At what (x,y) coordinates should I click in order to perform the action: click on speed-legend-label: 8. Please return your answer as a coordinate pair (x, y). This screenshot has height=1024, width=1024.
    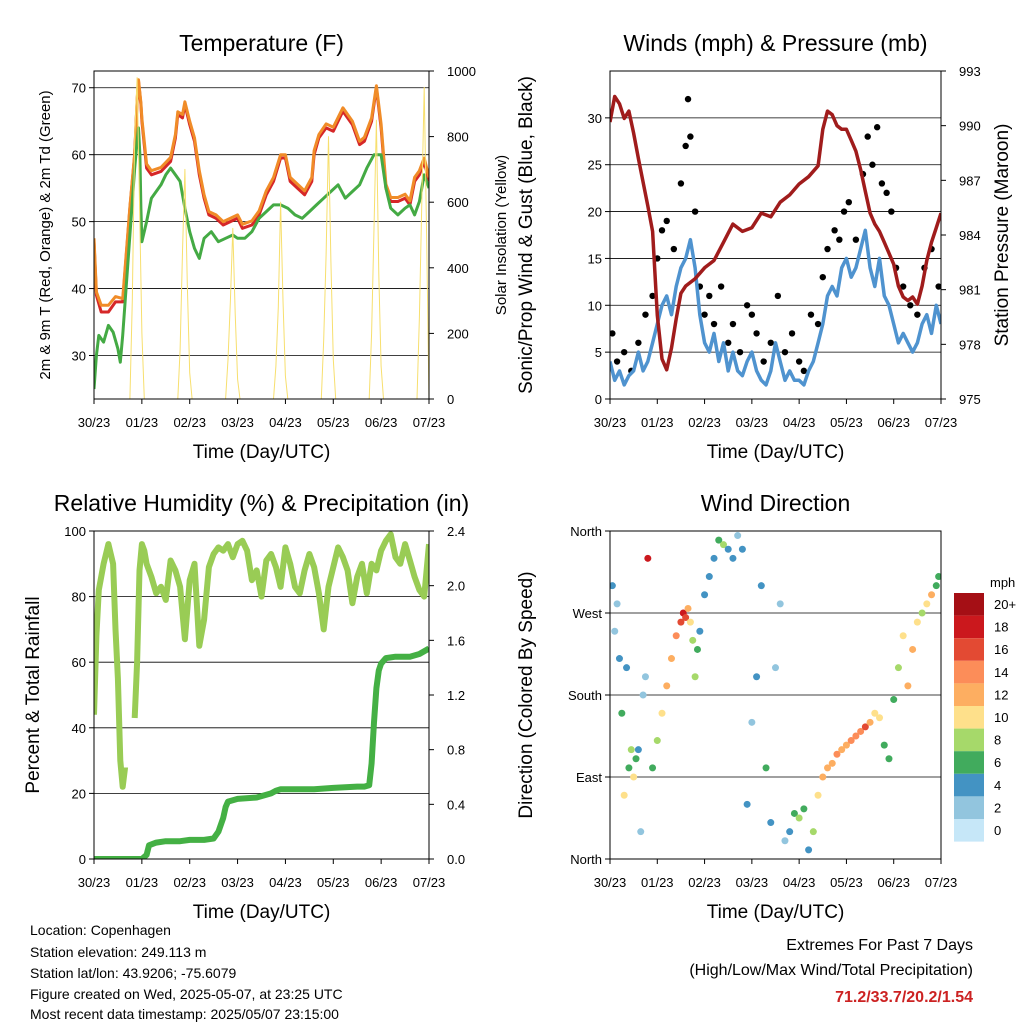
    Looking at the image, I should click on (997, 740).